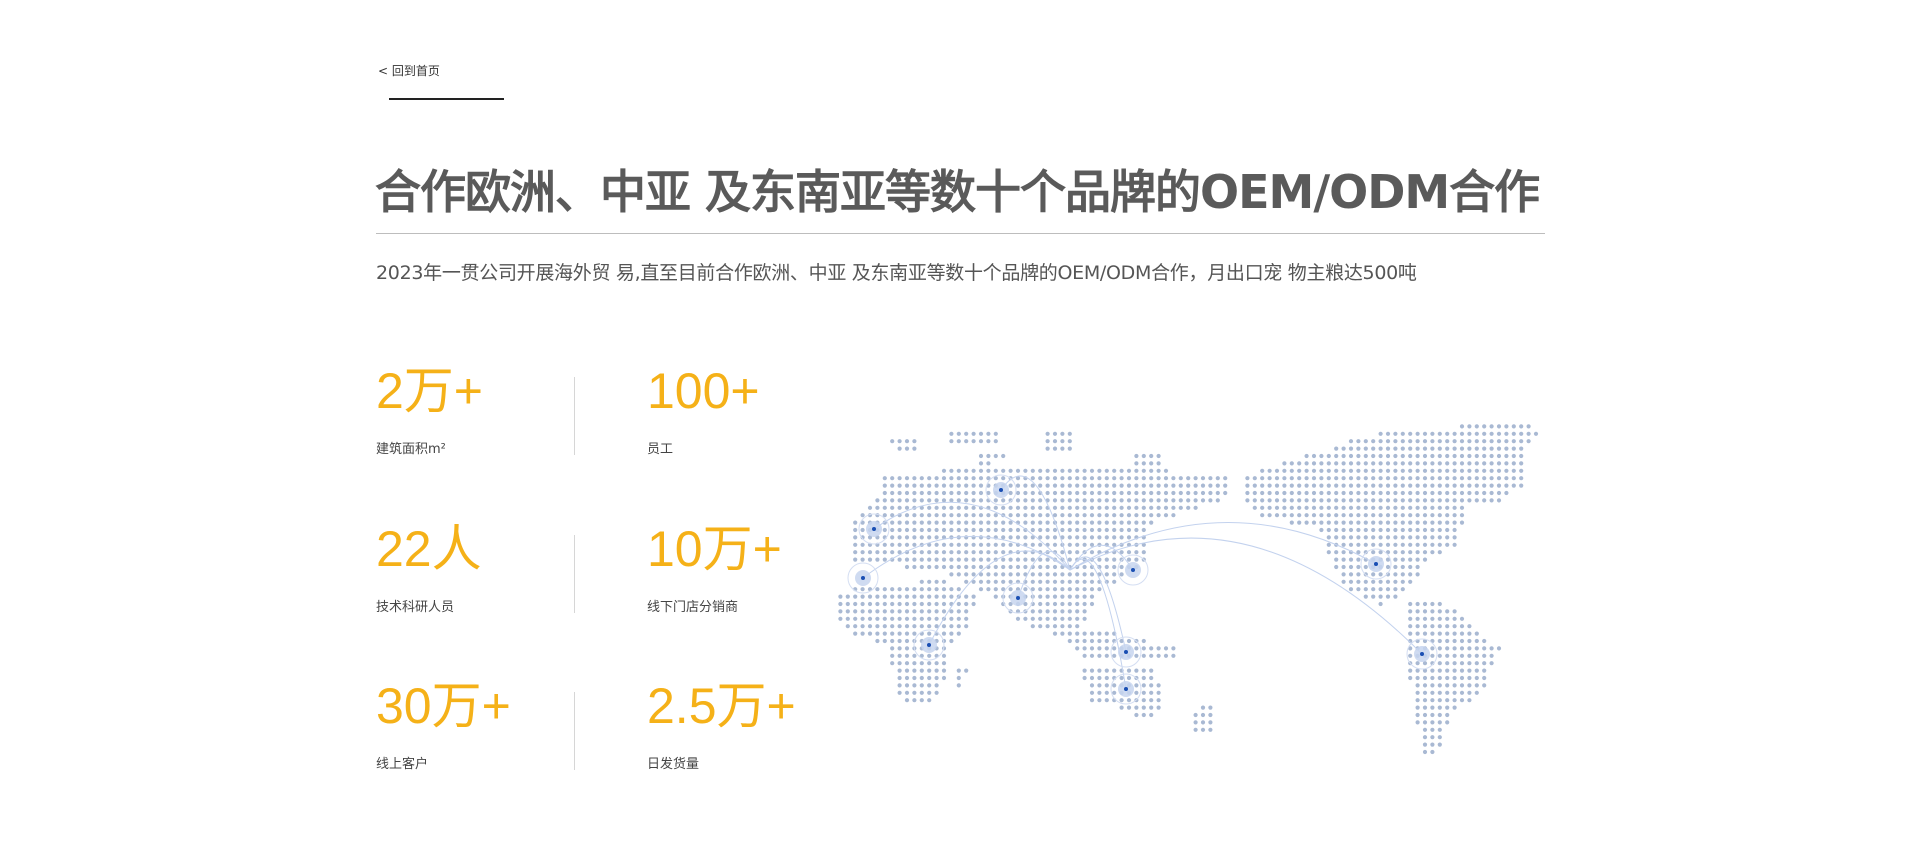 The height and width of the screenshot is (860, 1920). I want to click on stat-value: 10万+, so click(714, 549).